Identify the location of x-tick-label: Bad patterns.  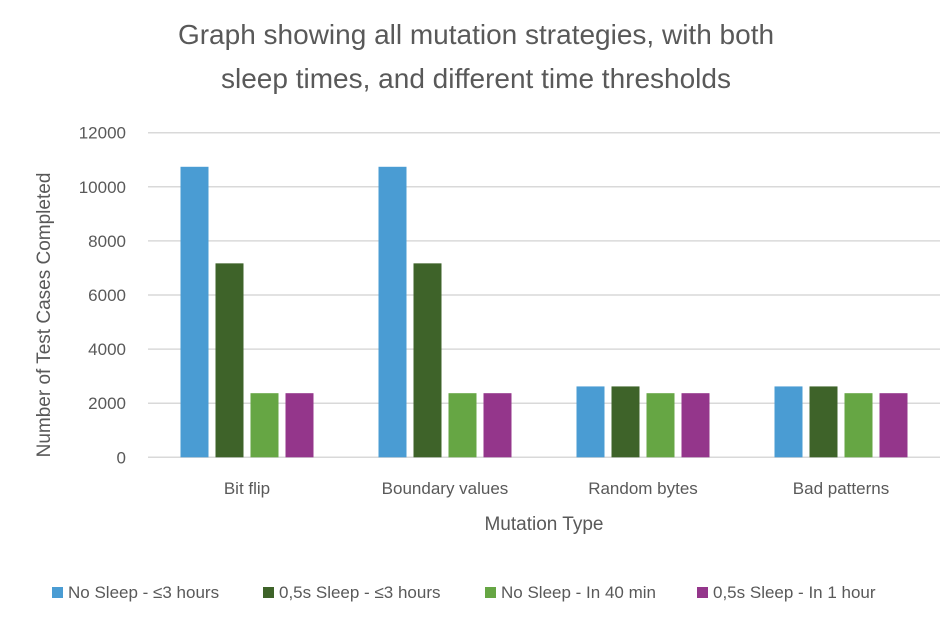
(841, 488).